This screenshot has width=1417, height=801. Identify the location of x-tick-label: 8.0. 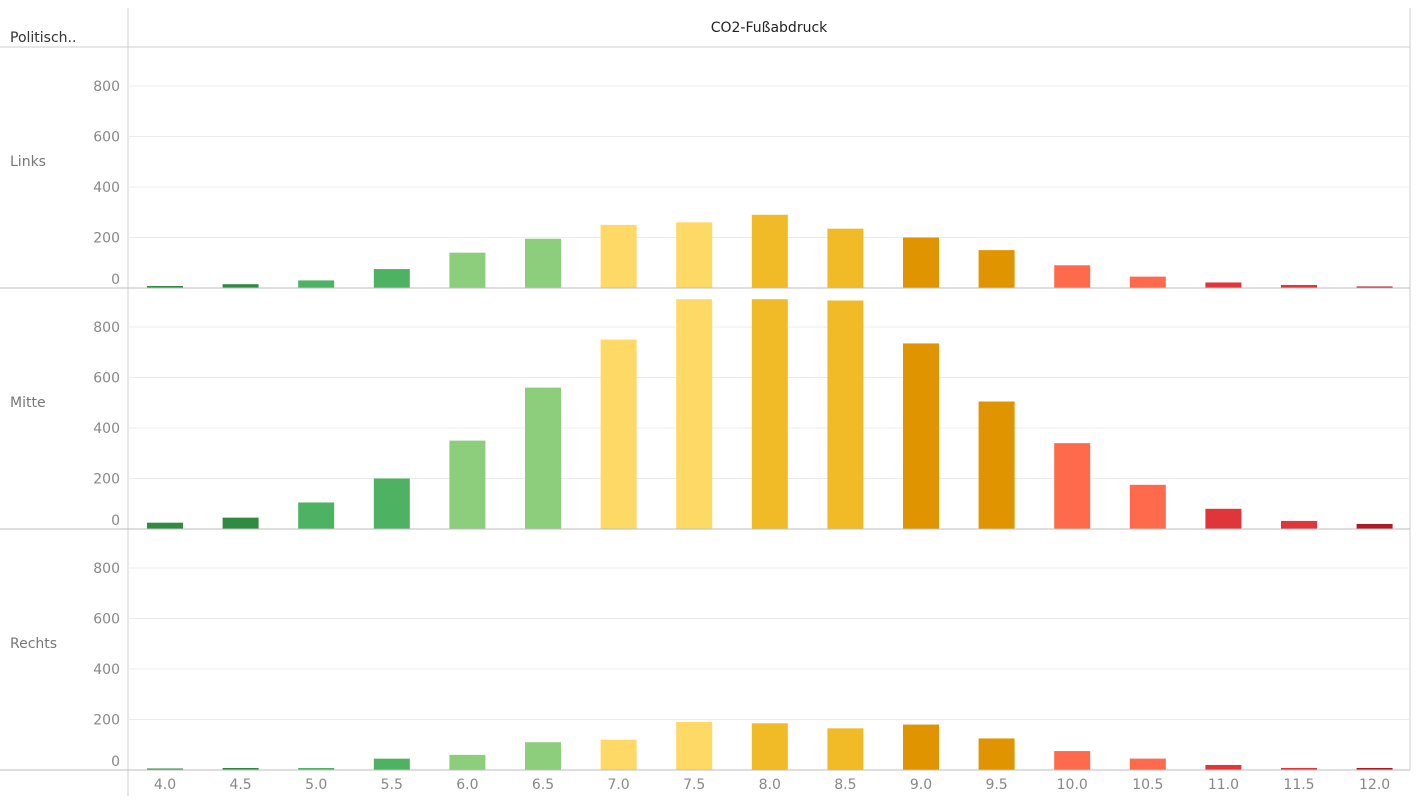
(770, 785).